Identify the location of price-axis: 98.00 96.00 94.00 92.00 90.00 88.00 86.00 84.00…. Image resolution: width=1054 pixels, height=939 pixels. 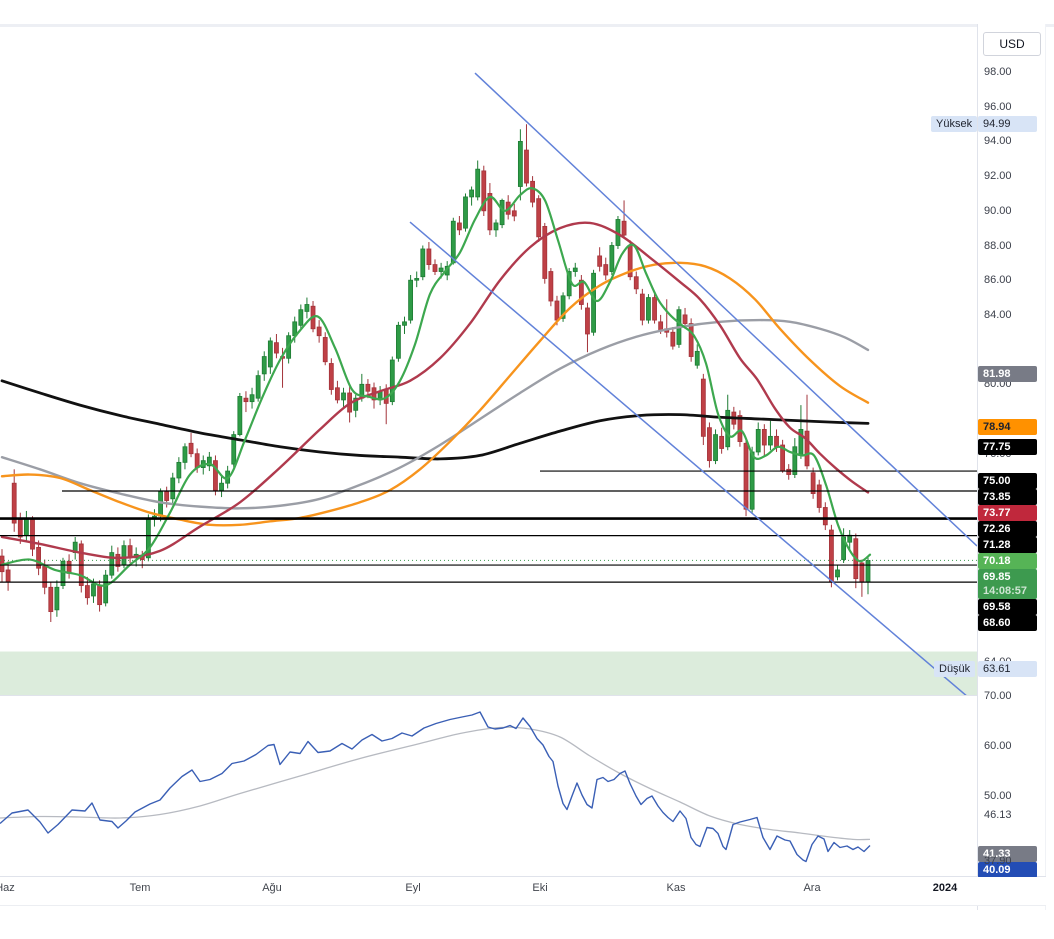
(1011, 451).